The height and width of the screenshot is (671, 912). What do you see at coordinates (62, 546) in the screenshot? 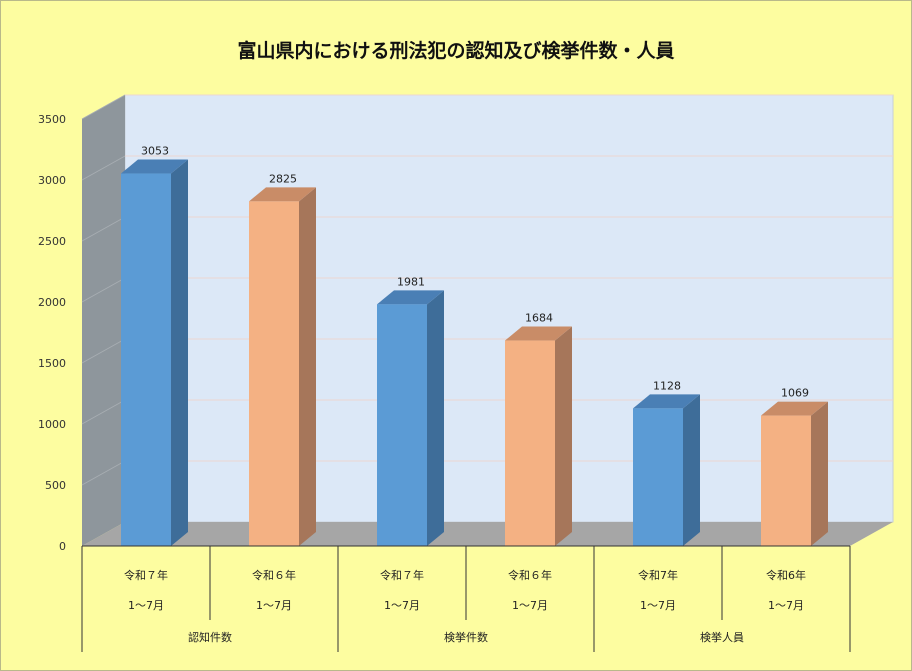
I see `y-tick-label: 0` at bounding box center [62, 546].